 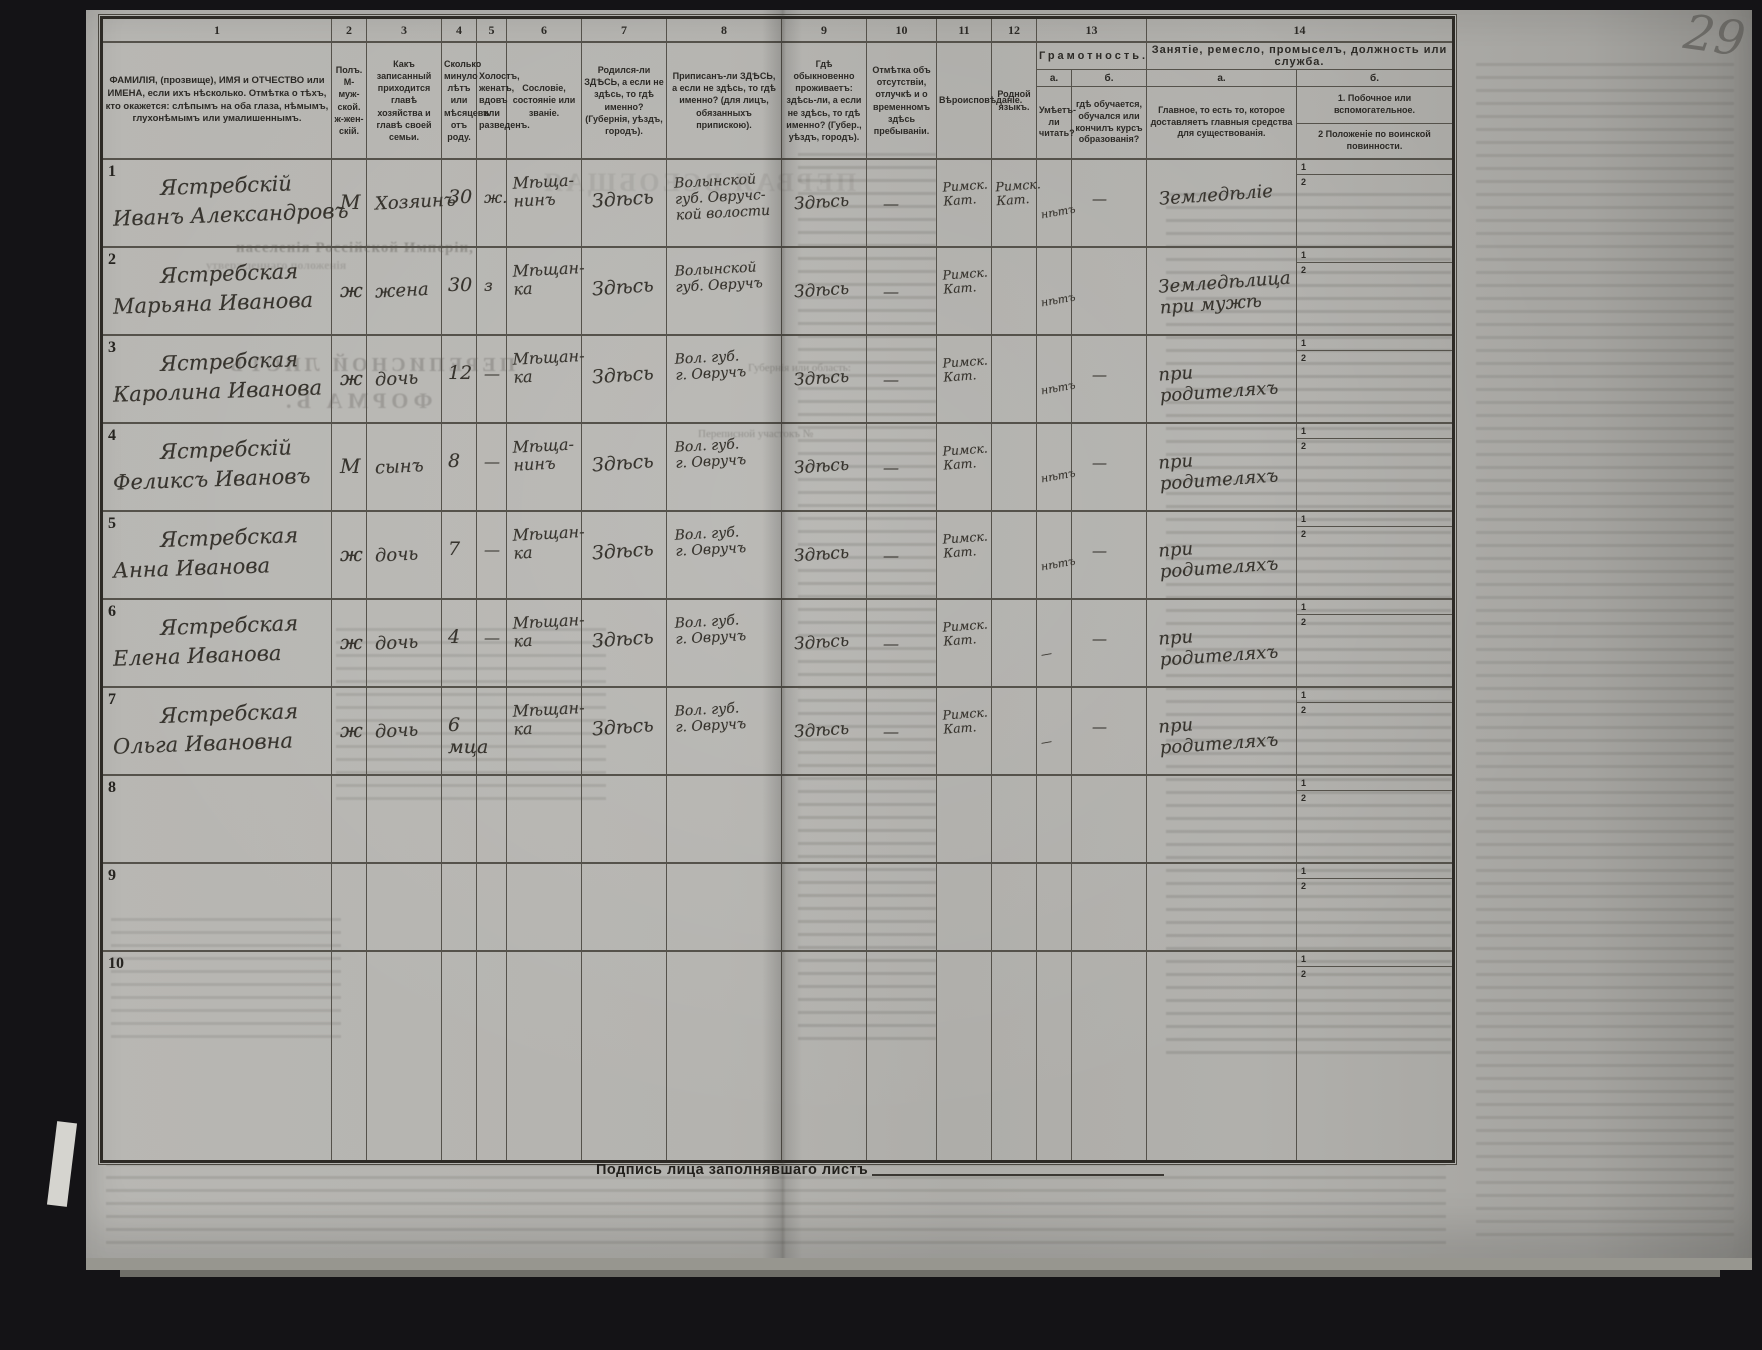 I want to click on handwritten-given-name: Елена Иванова, so click(x=197, y=656).